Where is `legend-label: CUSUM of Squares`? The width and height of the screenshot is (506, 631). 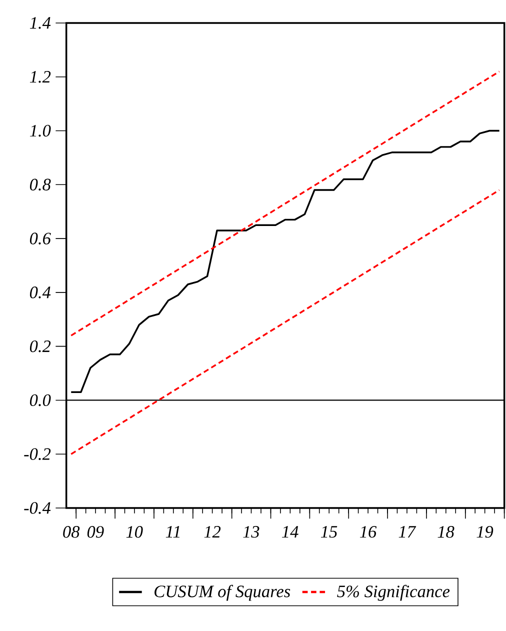
legend-label: CUSUM of Squares is located at coordinates (222, 592).